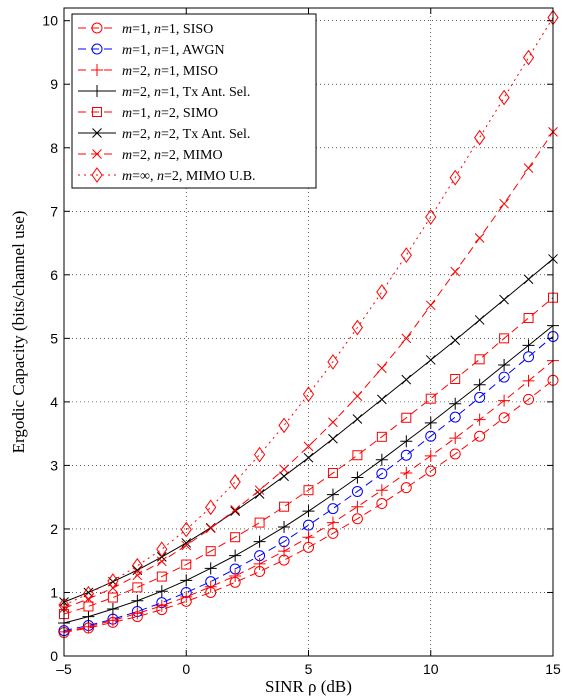 Image resolution: width=563 pixels, height=700 pixels. Describe the element at coordinates (143, 113) in the screenshot. I see `legend-m-value: =1,` at that location.